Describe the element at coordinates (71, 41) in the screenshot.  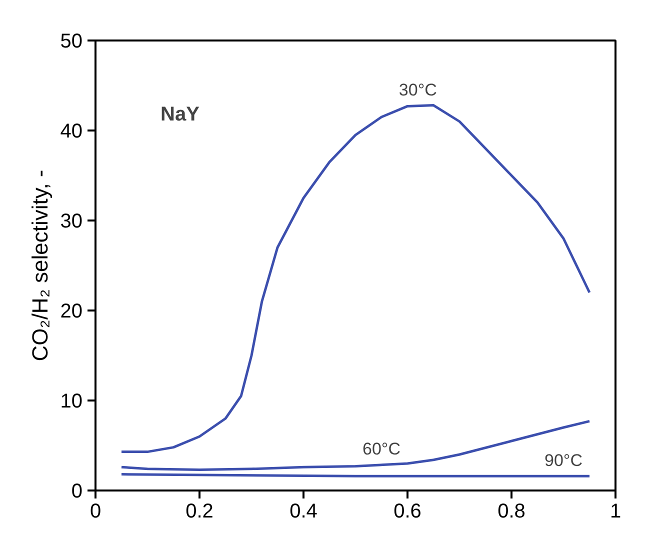
I see `y-tick-label: 50` at that location.